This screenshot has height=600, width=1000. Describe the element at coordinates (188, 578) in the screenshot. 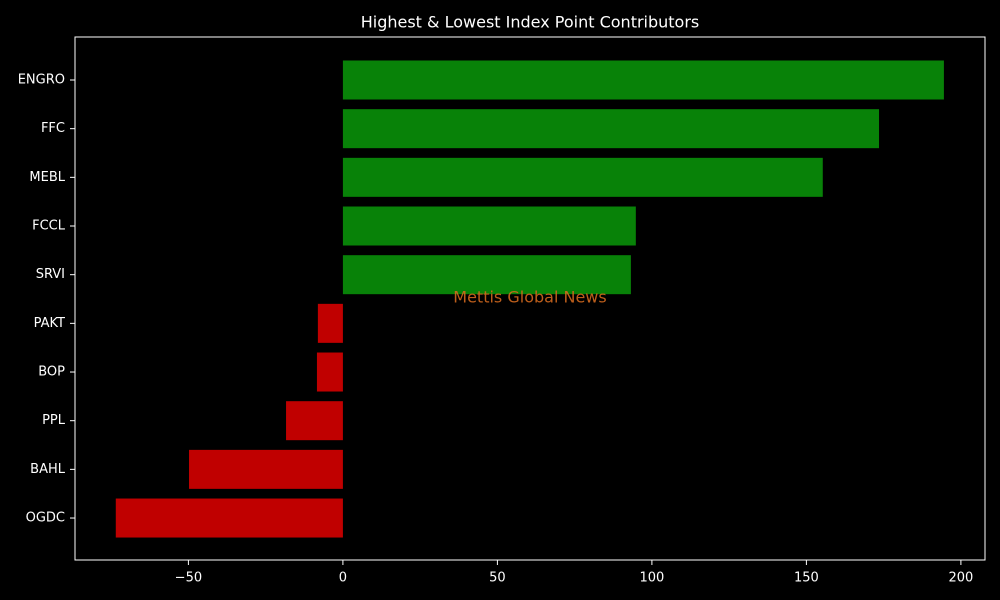

I see `x-tick-label: −50` at that location.